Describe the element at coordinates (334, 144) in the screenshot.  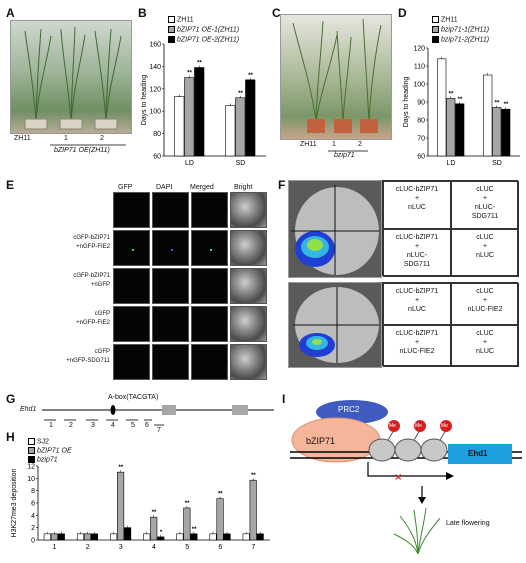
I see `panel-c-label-1: 1` at that location.